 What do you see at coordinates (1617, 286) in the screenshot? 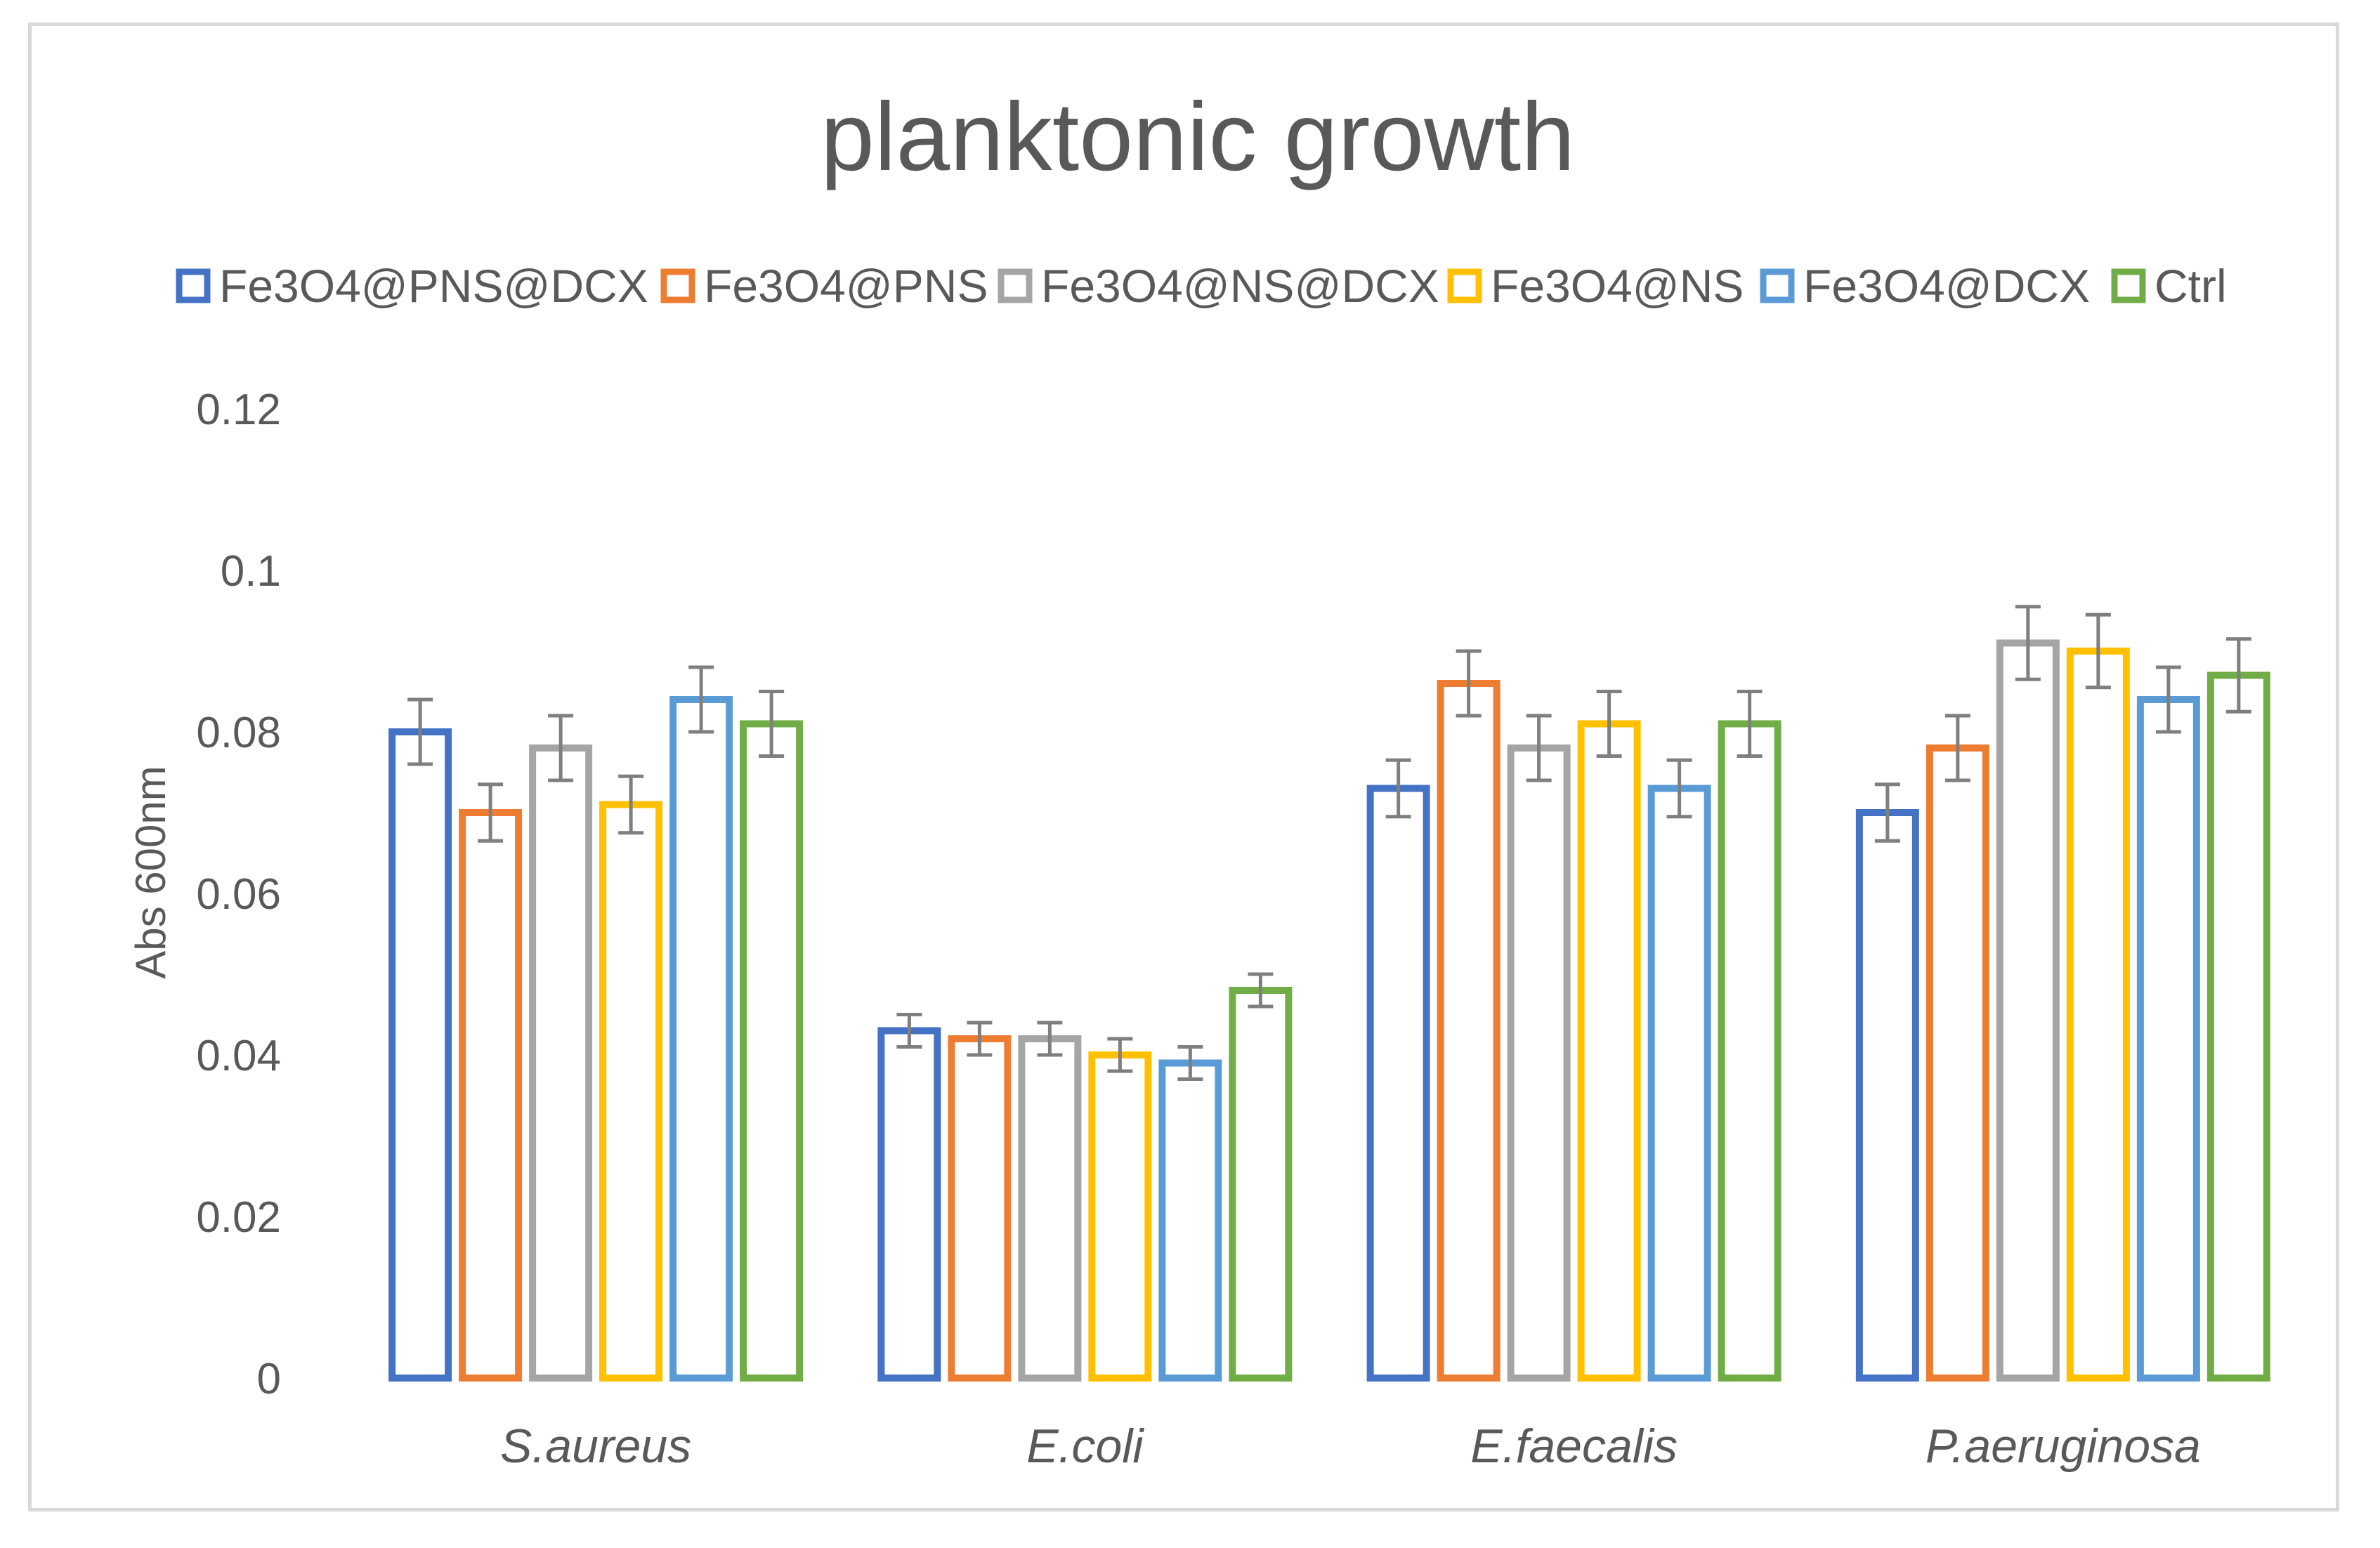
I see `legend-label: Fe3O4@NS` at bounding box center [1617, 286].